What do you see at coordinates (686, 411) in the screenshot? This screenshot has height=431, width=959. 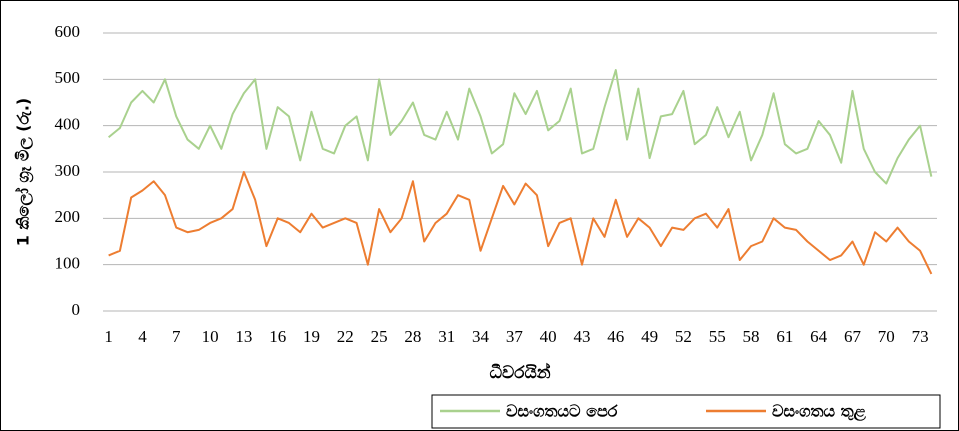 I see `legend` at bounding box center [686, 411].